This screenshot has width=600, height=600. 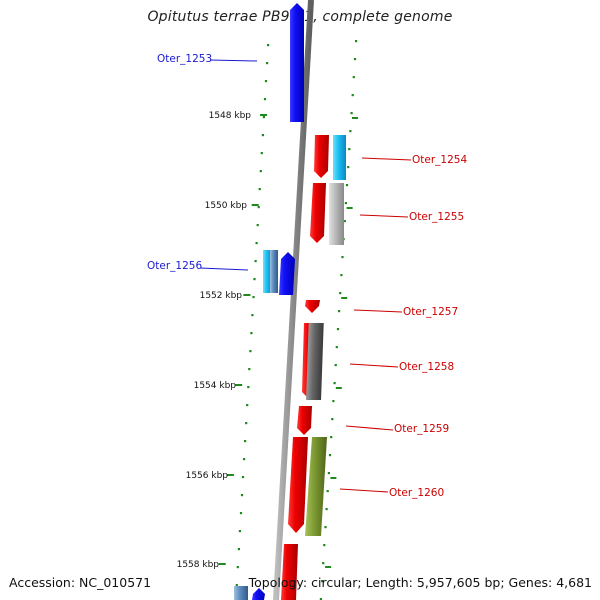 I want to click on scale-dots-left, so click(x=252, y=315).